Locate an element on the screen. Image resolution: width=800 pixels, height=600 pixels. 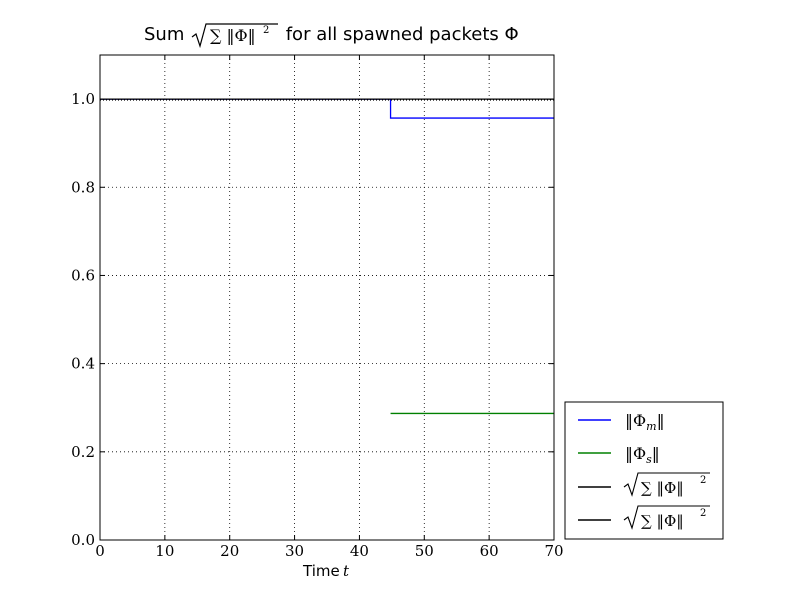
x-tick-label: 20 is located at coordinates (229, 551).